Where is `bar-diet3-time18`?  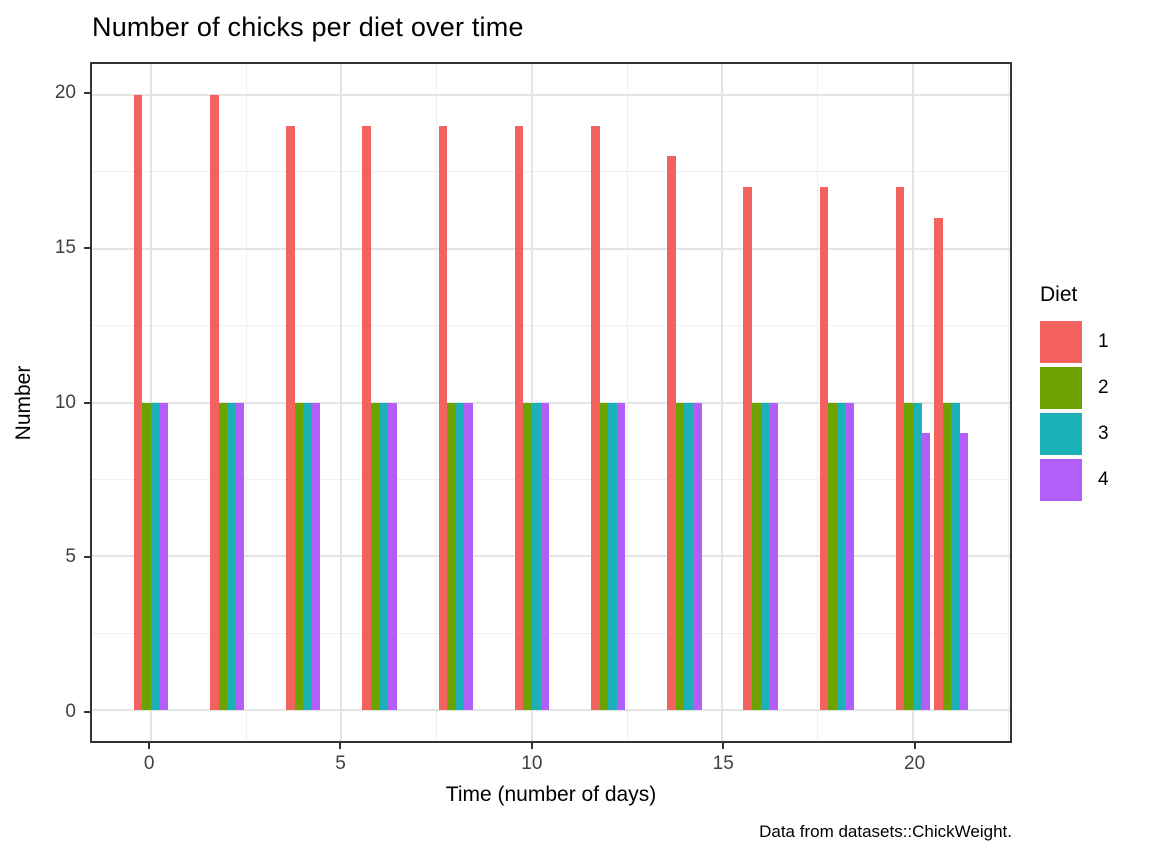
bar-diet3-time18 is located at coordinates (841, 556).